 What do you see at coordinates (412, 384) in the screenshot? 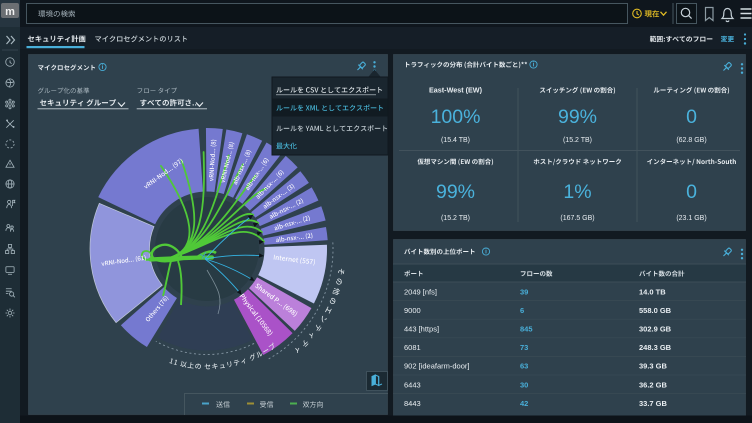
I see `svg-text: 6443` at bounding box center [412, 384].